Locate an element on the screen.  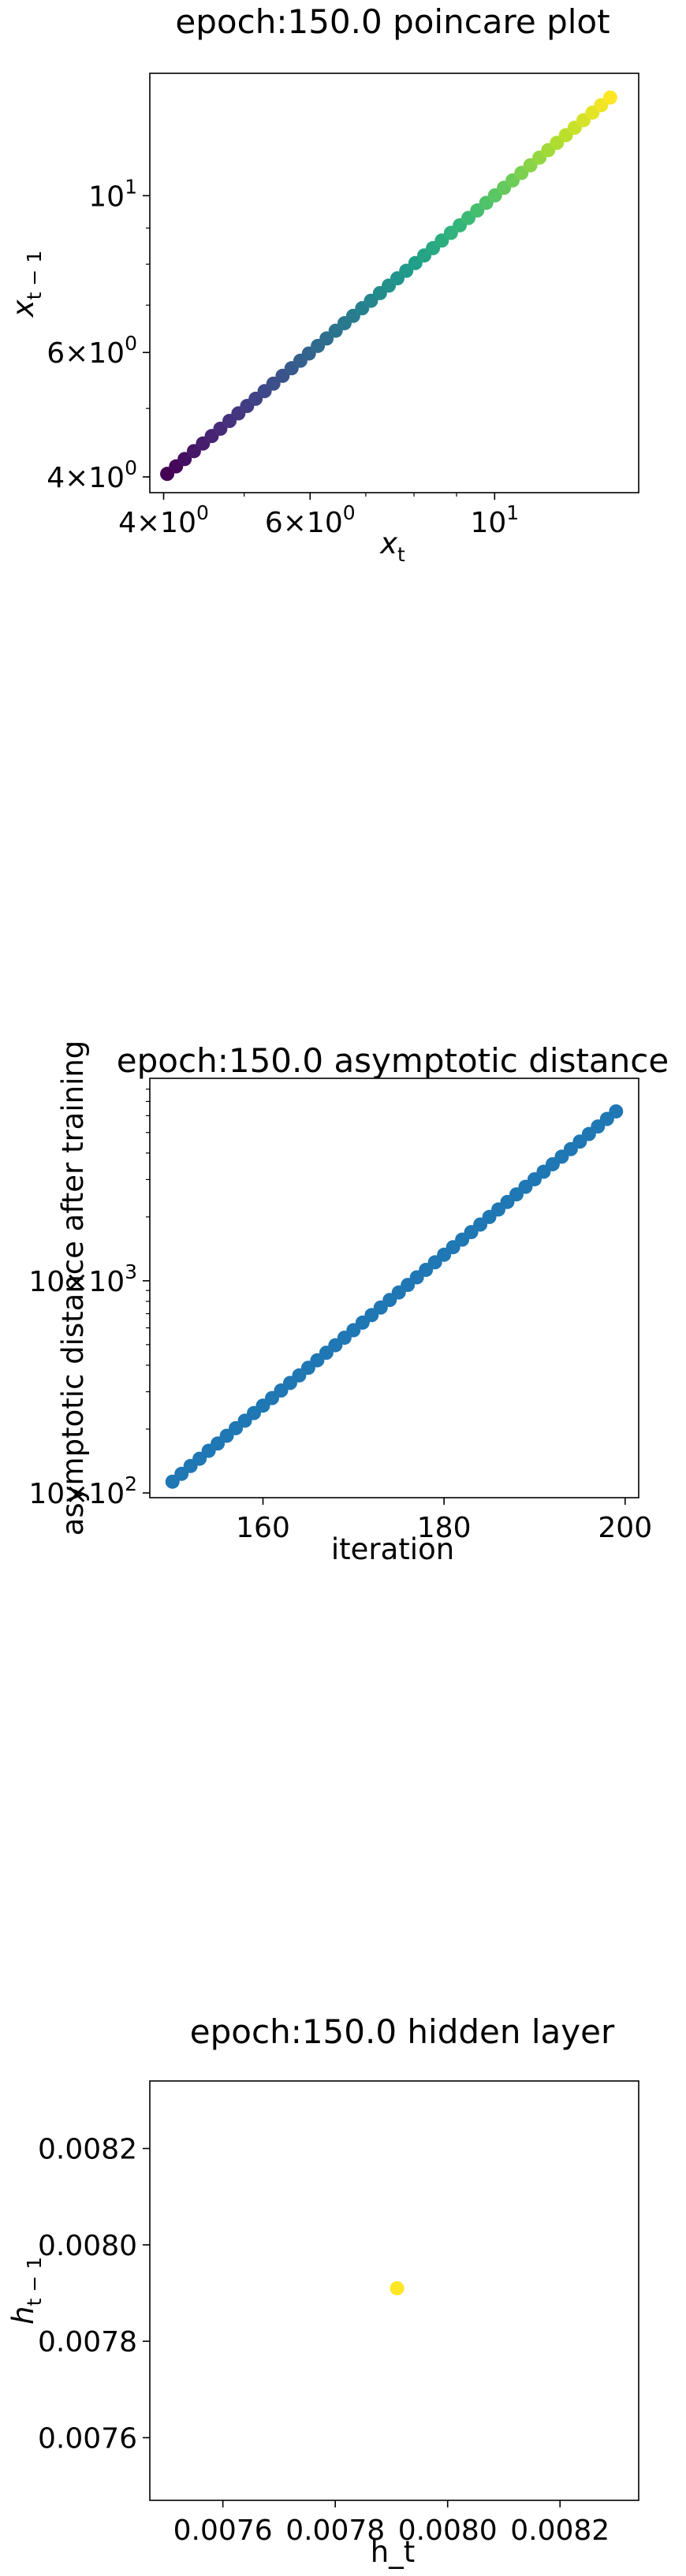
y-tick-label: 0.0080 is located at coordinates (87, 2246).